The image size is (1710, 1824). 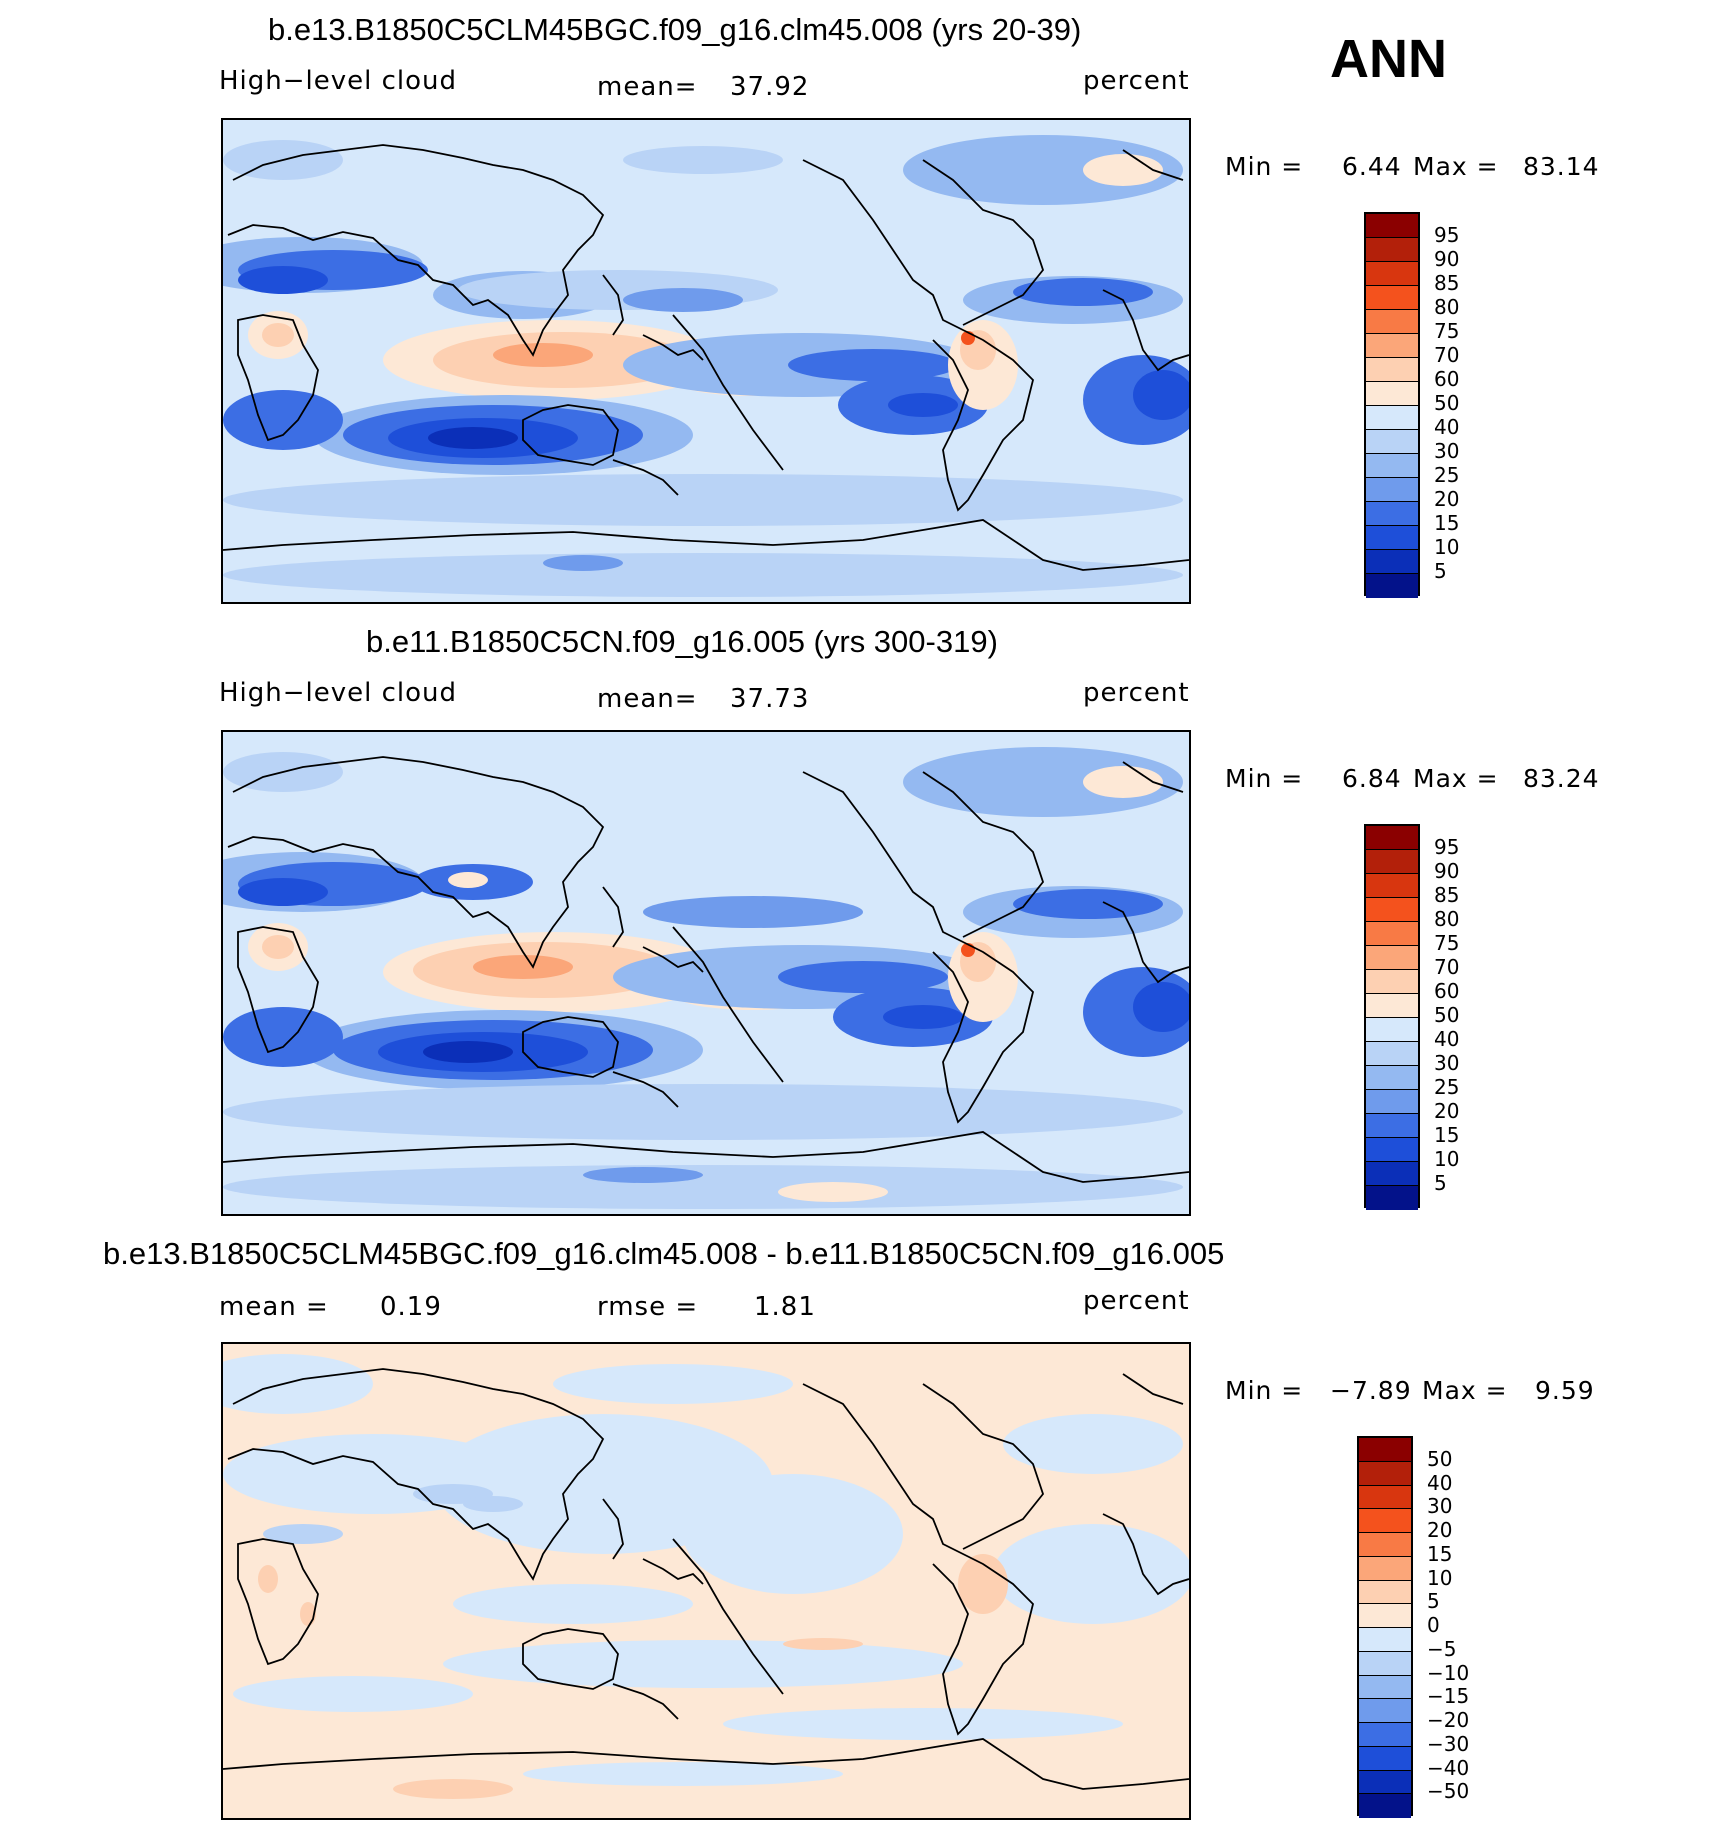 What do you see at coordinates (1447, 1039) in the screenshot?
I see `colorbar-tick-label: 40` at bounding box center [1447, 1039].